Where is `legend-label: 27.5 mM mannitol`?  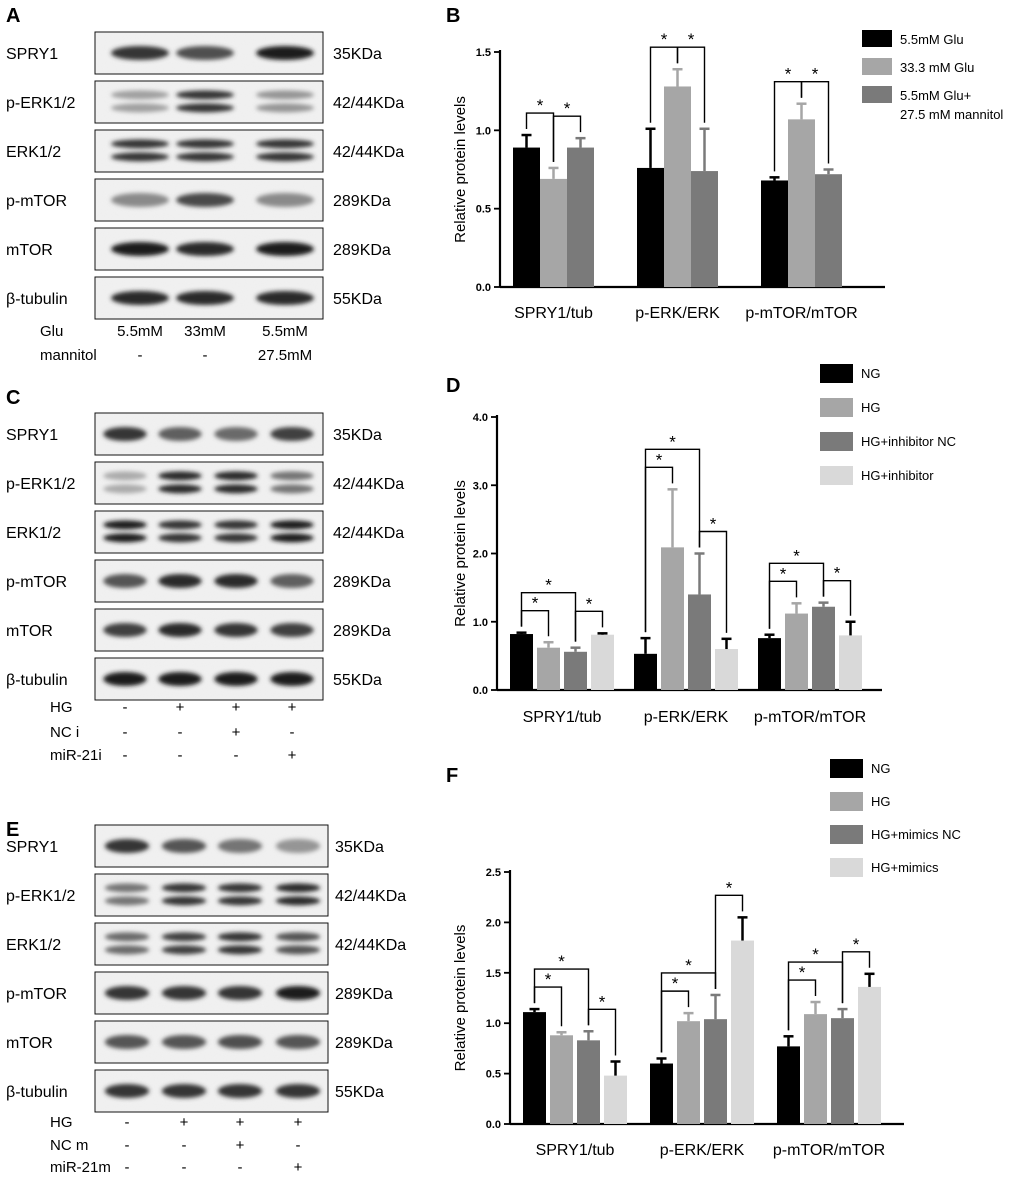
legend-label: 27.5 mM mannitol is located at coordinates (951, 114).